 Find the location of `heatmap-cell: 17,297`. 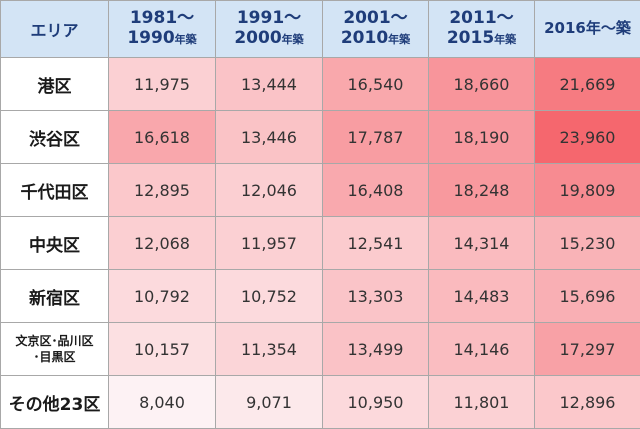

heatmap-cell: 17,297 is located at coordinates (587, 349).